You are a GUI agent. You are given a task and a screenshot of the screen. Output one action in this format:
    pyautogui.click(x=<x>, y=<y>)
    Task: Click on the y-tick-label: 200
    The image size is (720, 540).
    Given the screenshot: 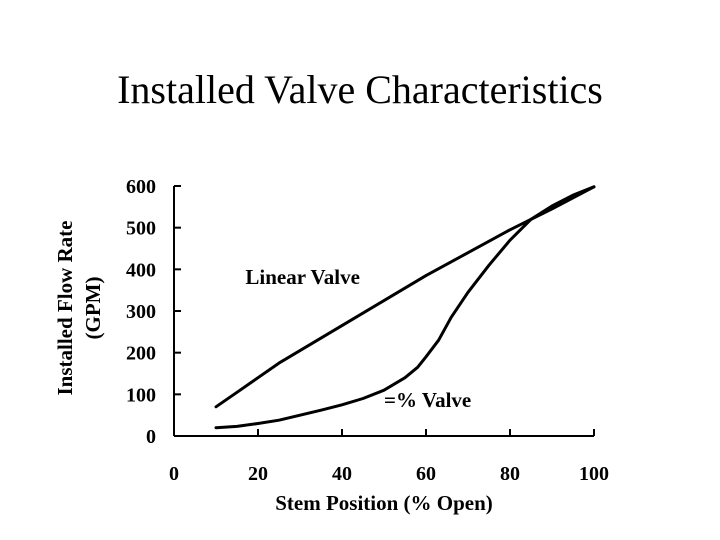 What is the action you would take?
    pyautogui.click(x=141, y=354)
    